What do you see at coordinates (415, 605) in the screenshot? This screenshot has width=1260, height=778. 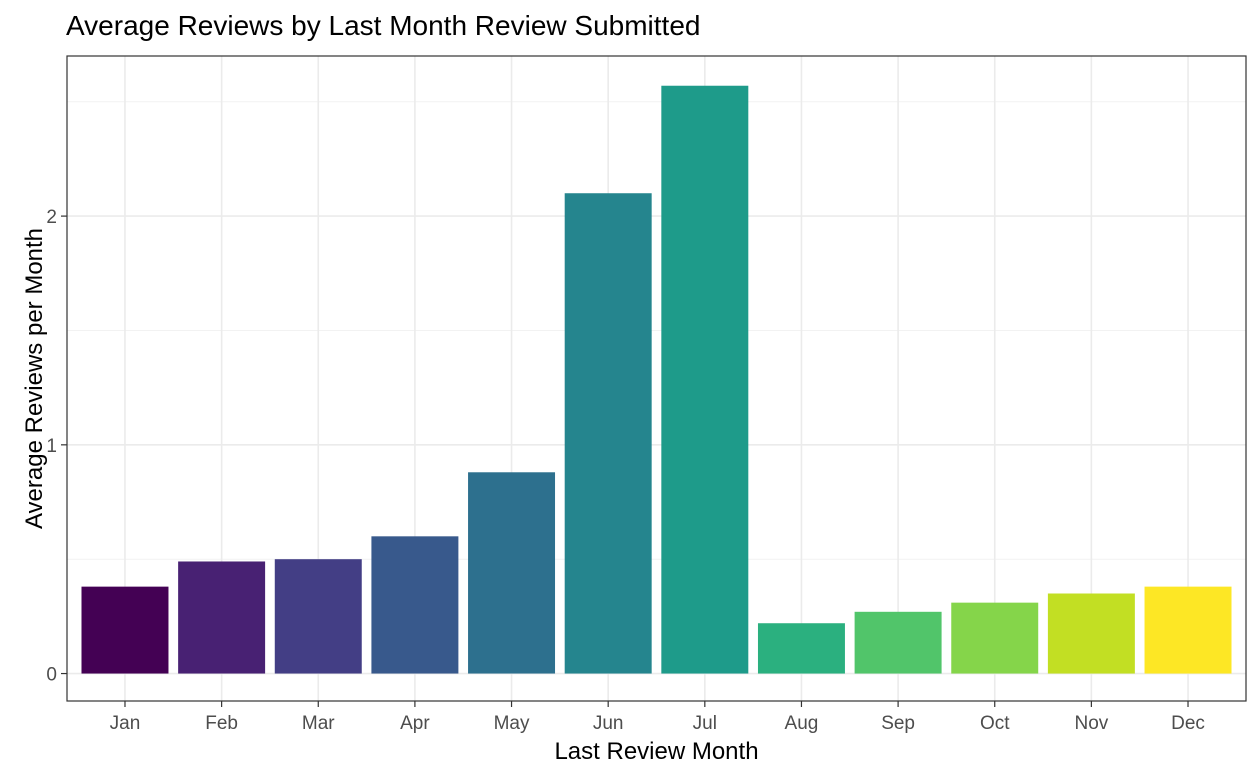 I see `bar-apr` at bounding box center [415, 605].